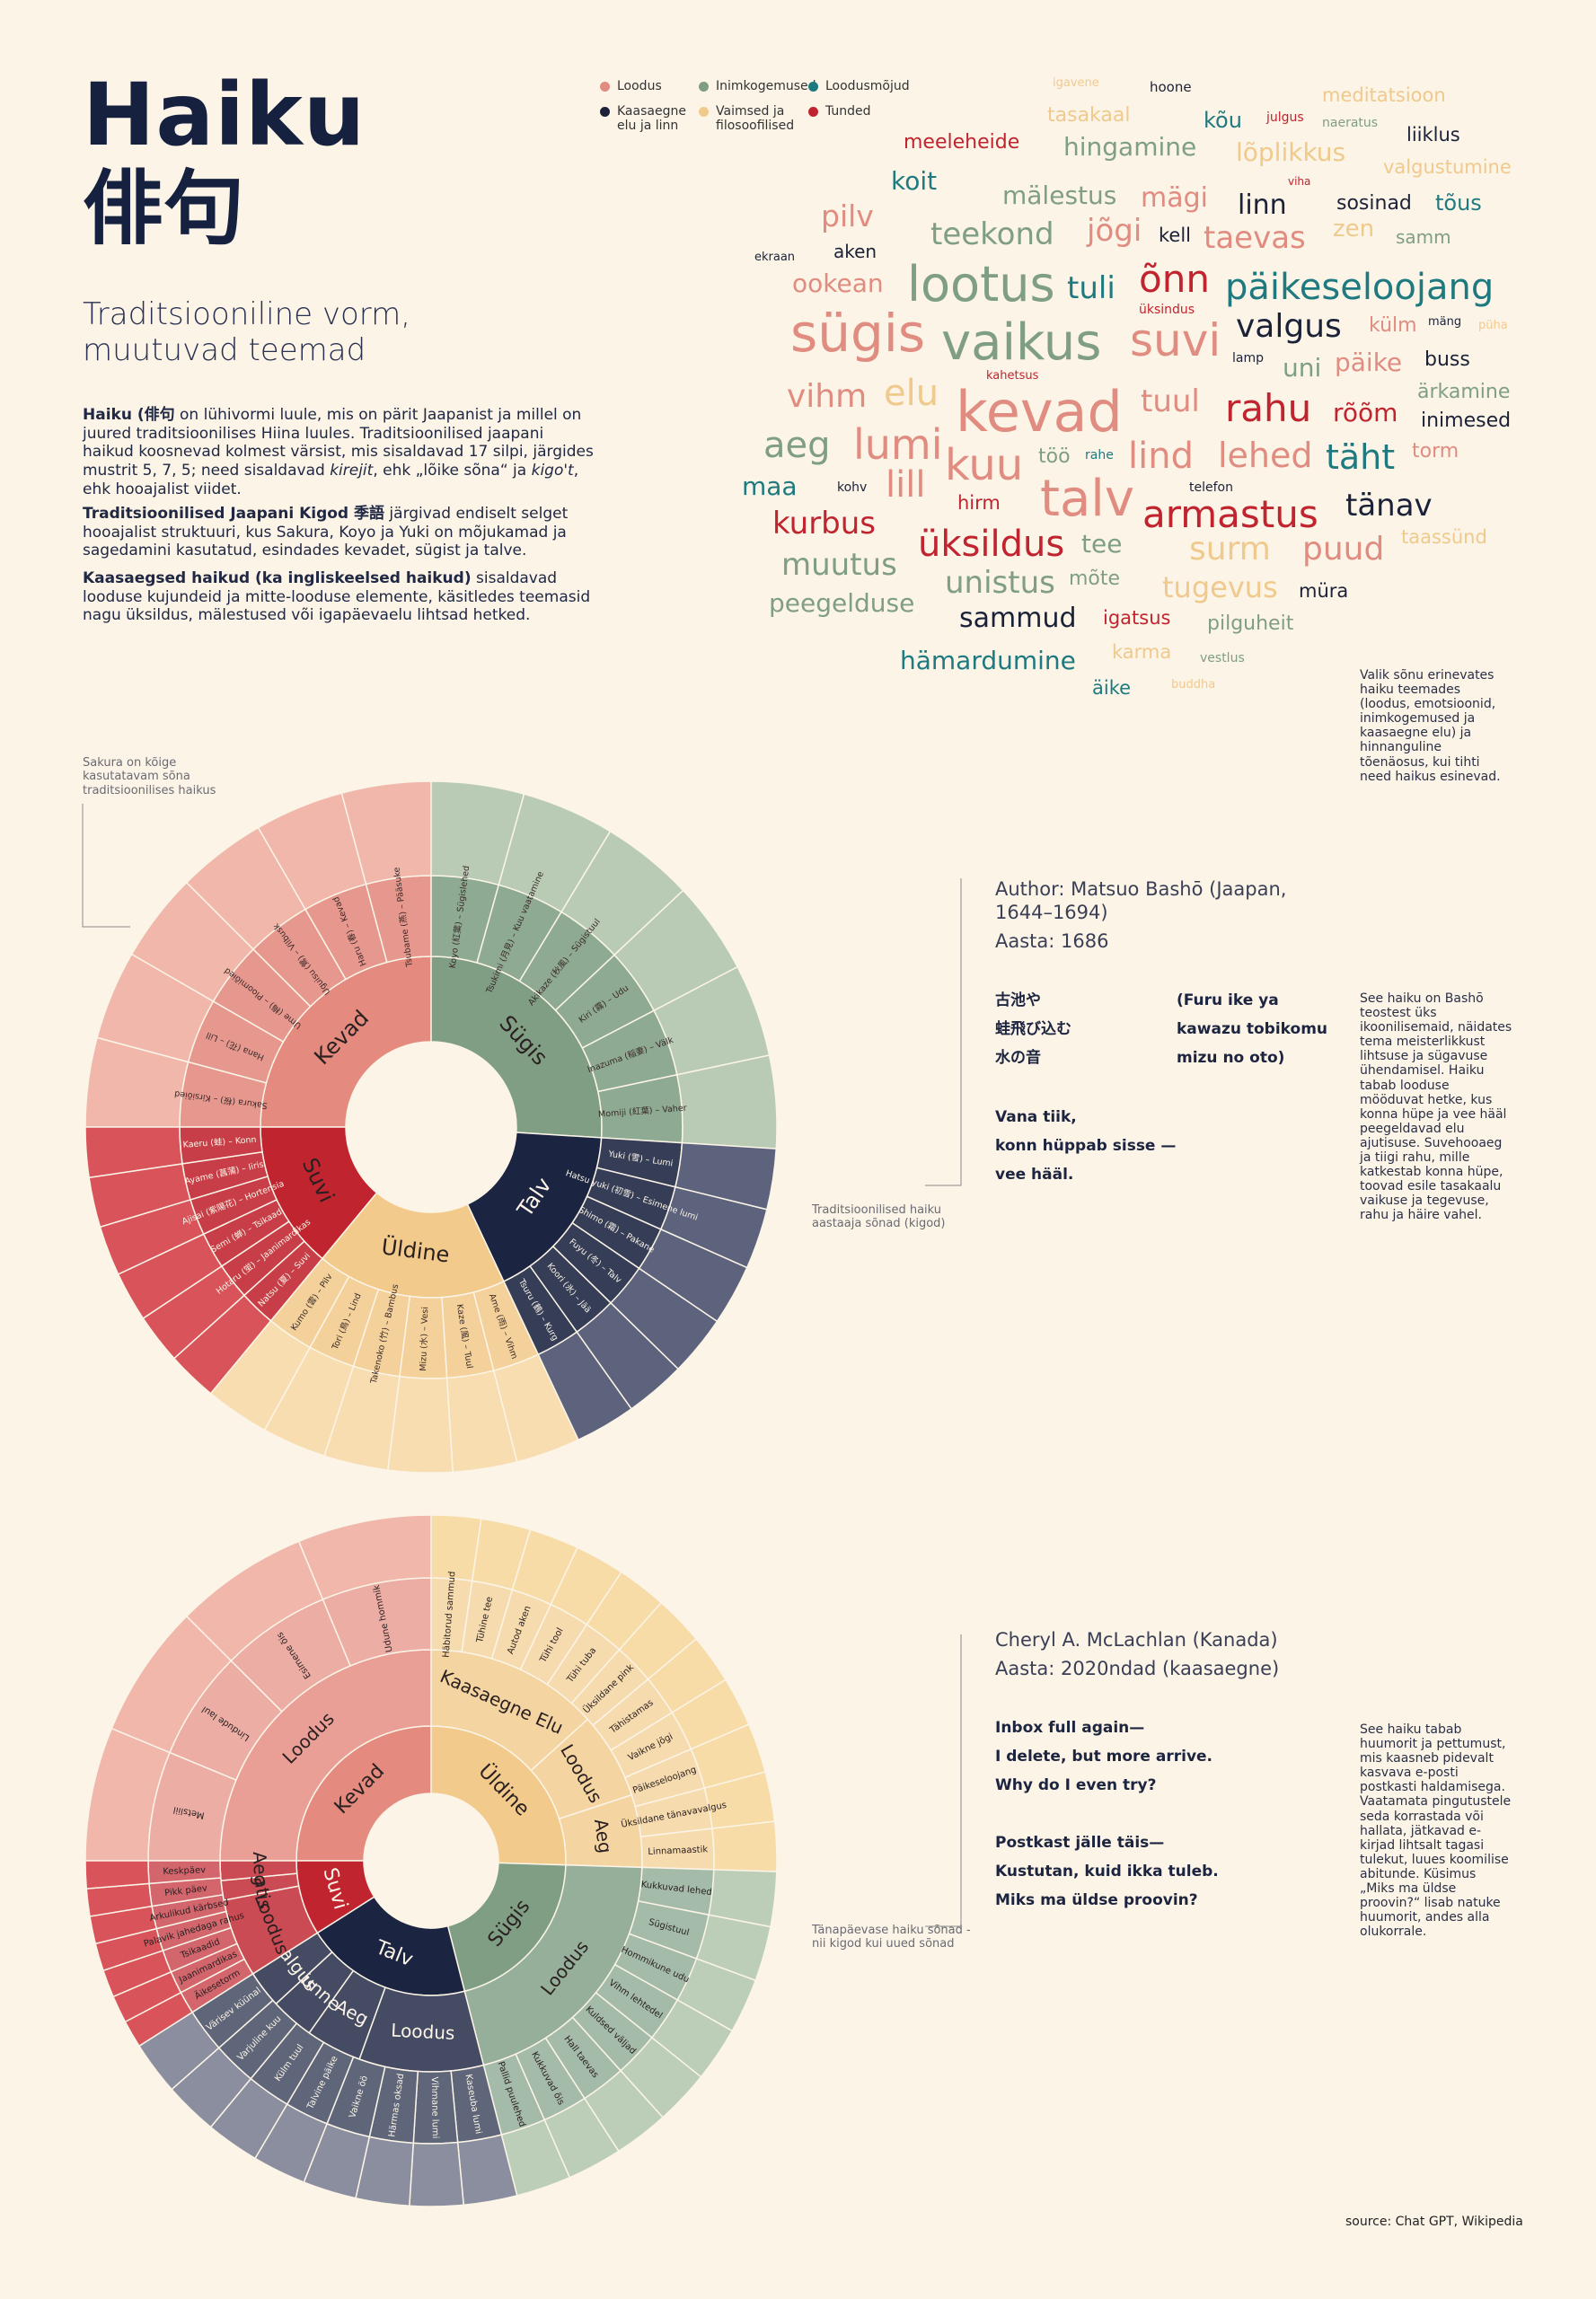  What do you see at coordinates (1361, 457) in the screenshot?
I see `cloud-word: täht` at bounding box center [1361, 457].